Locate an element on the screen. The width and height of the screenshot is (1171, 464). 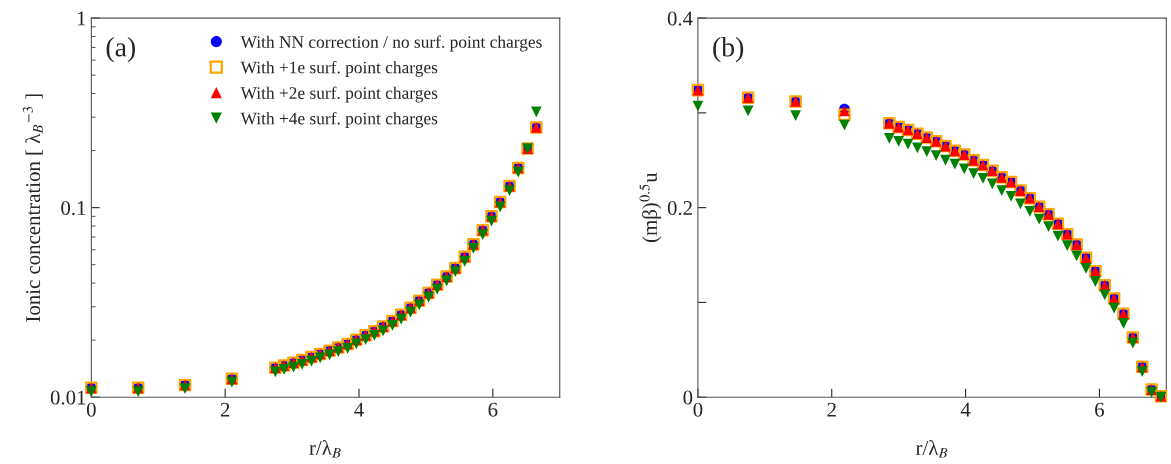
y-axis-title: Ionic concentration [ λ$_{B}$$^{−3}$ ] is located at coordinates (32, 208).